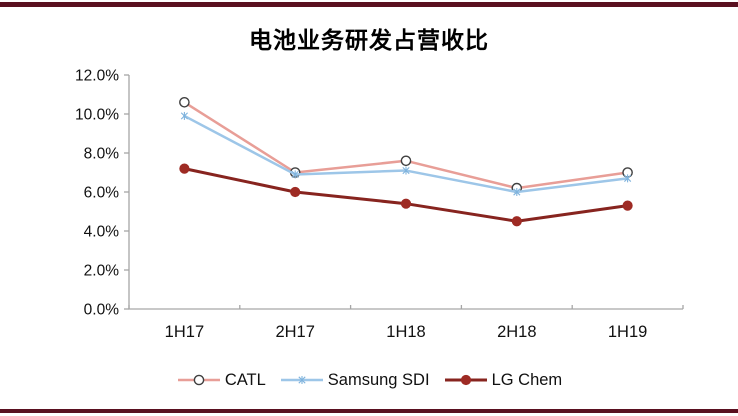 Image resolution: width=738 pixels, height=416 pixels. I want to click on x-axis-label: 1H18, so click(405, 332).